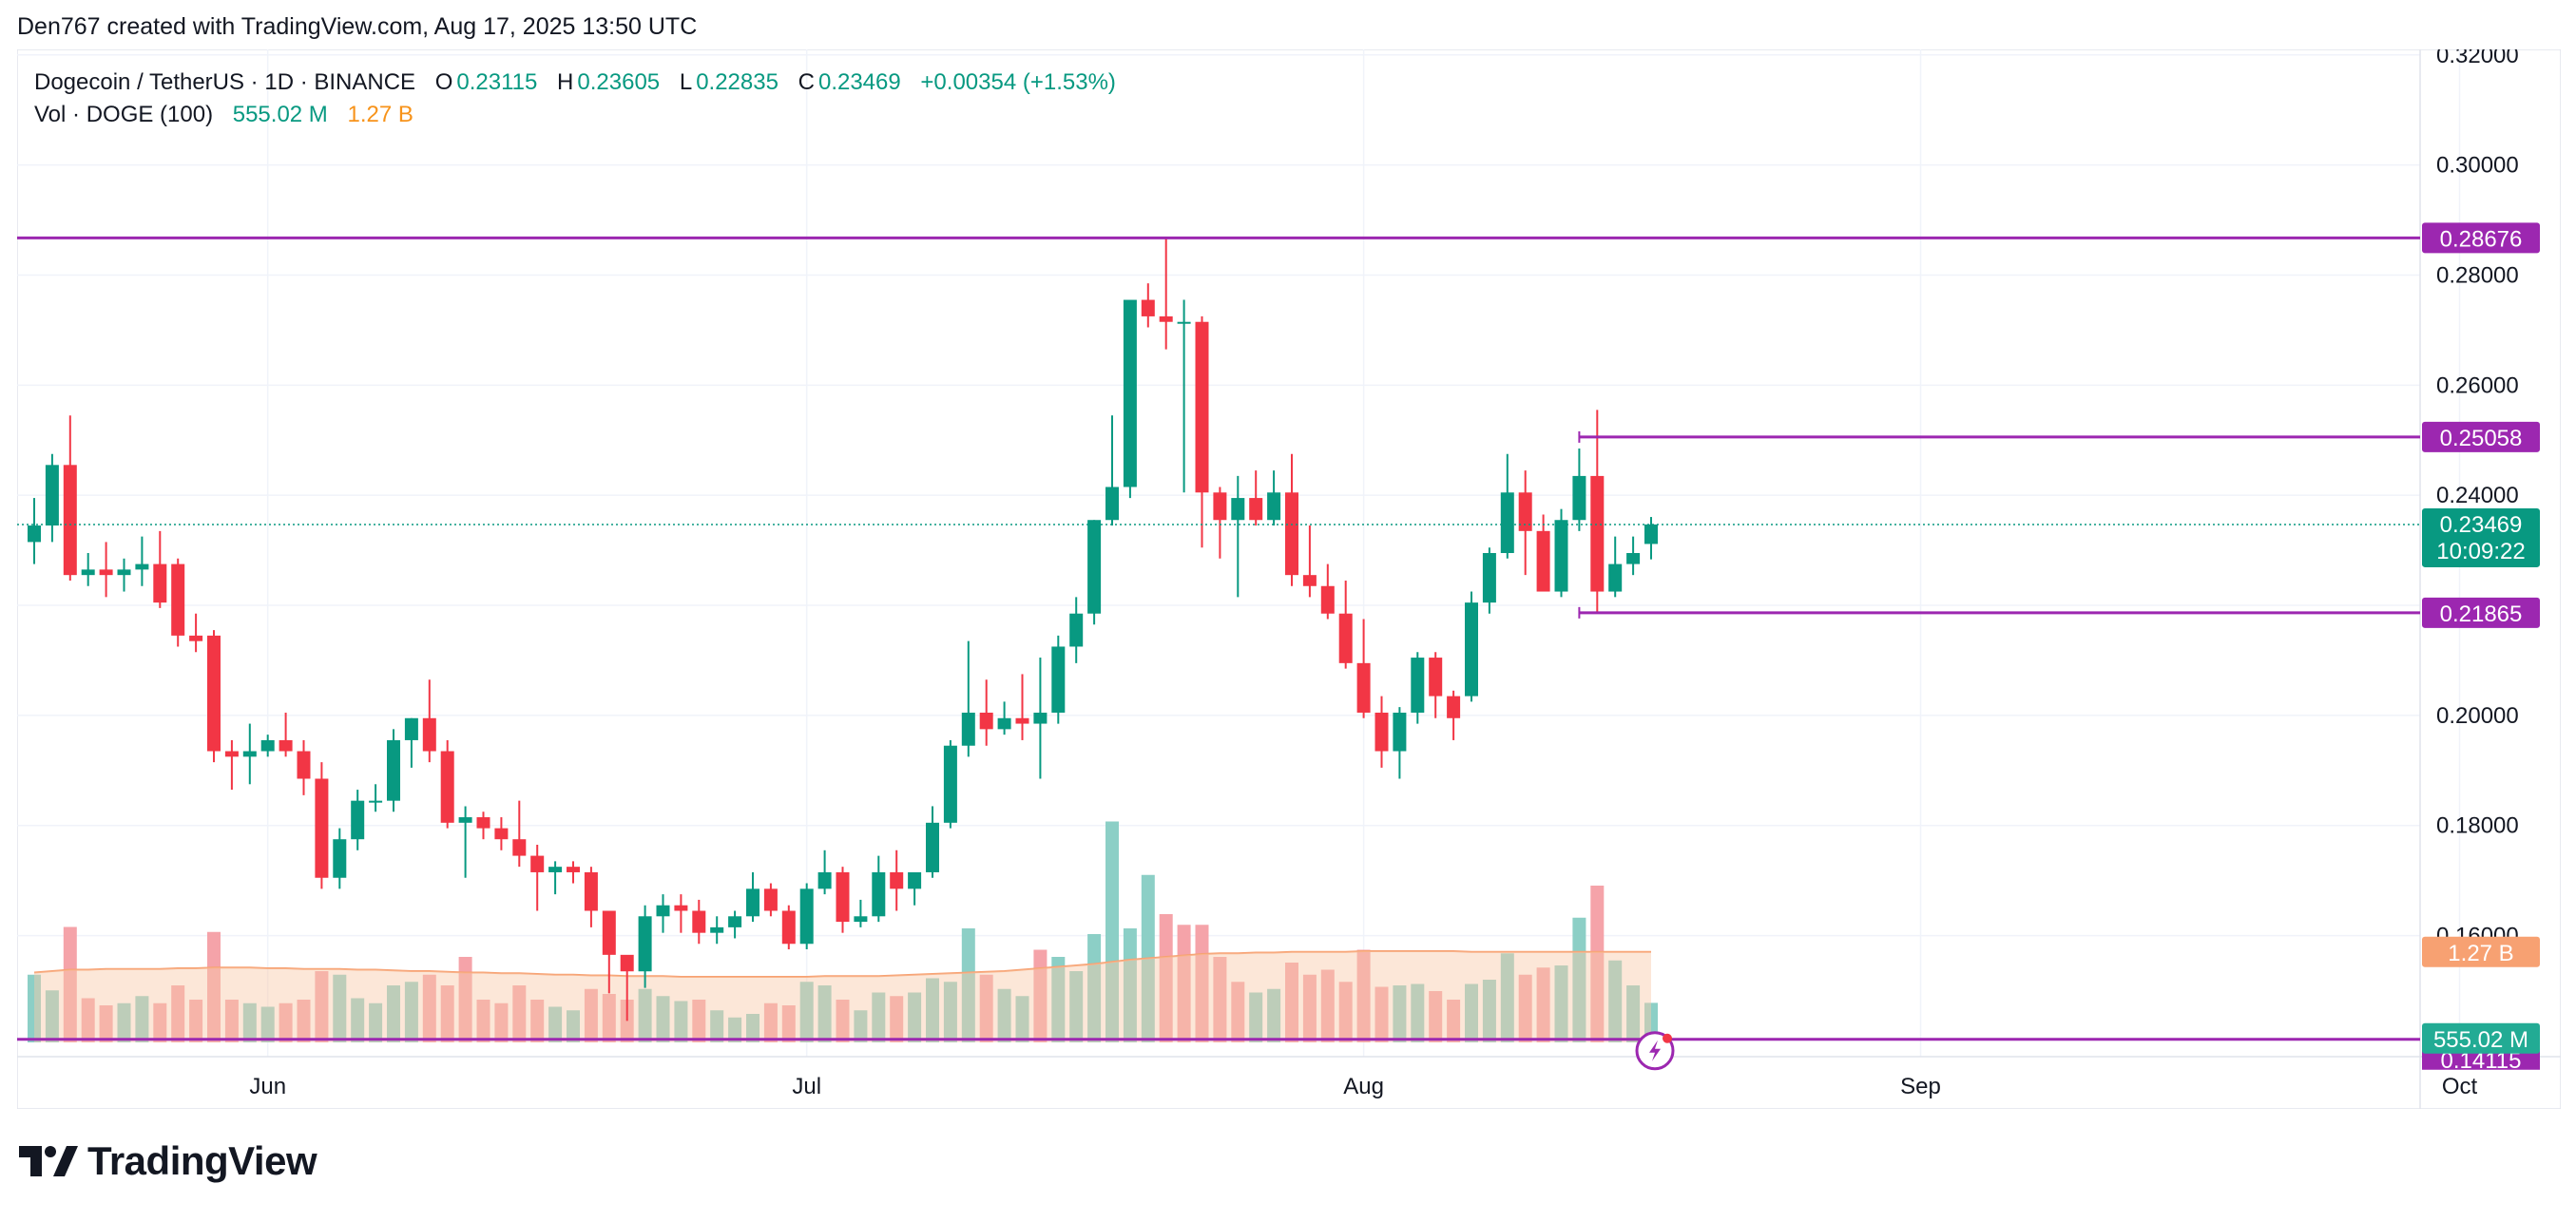  What do you see at coordinates (225, 82) in the screenshot?
I see `symbol-label: Dogecoin / TetherUS · 1D · BINANCE` at bounding box center [225, 82].